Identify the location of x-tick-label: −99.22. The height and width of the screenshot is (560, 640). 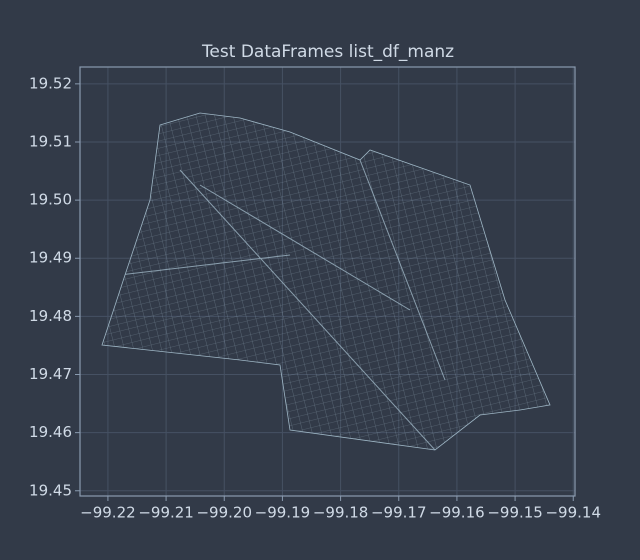
(108, 513).